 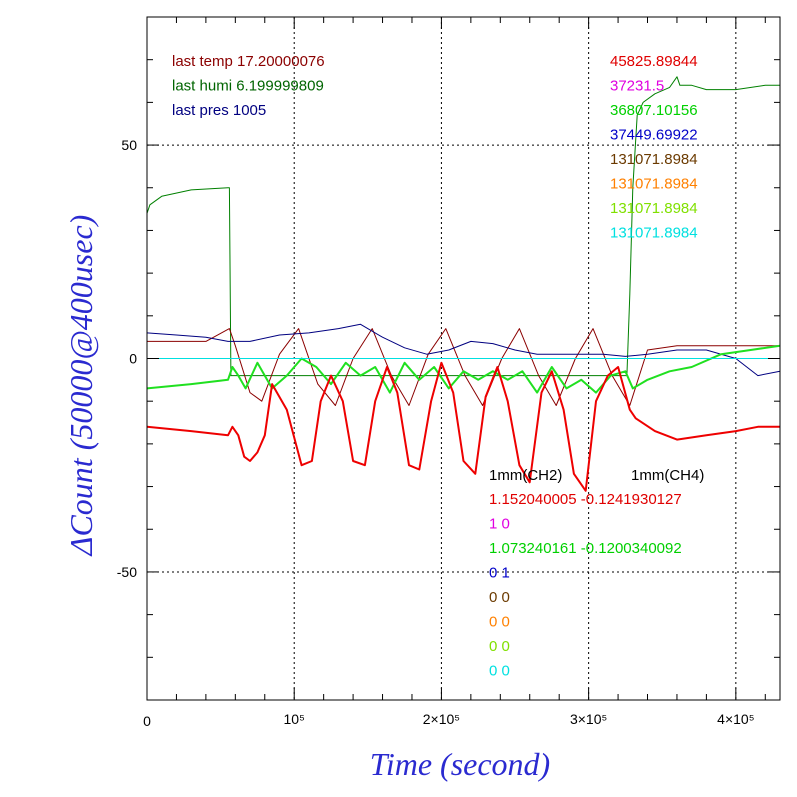 I want to click on legend-header-ch2: 1mm(CH2), so click(x=525, y=475).